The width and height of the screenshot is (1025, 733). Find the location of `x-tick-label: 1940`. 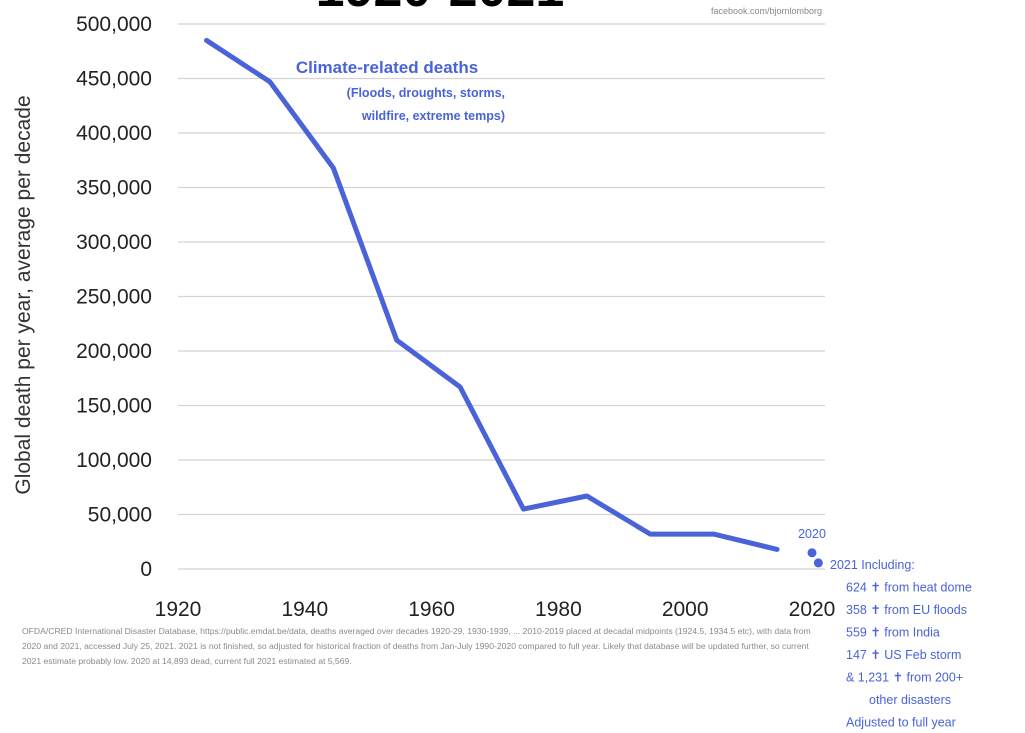

x-tick-label: 1940 is located at coordinates (304, 609).